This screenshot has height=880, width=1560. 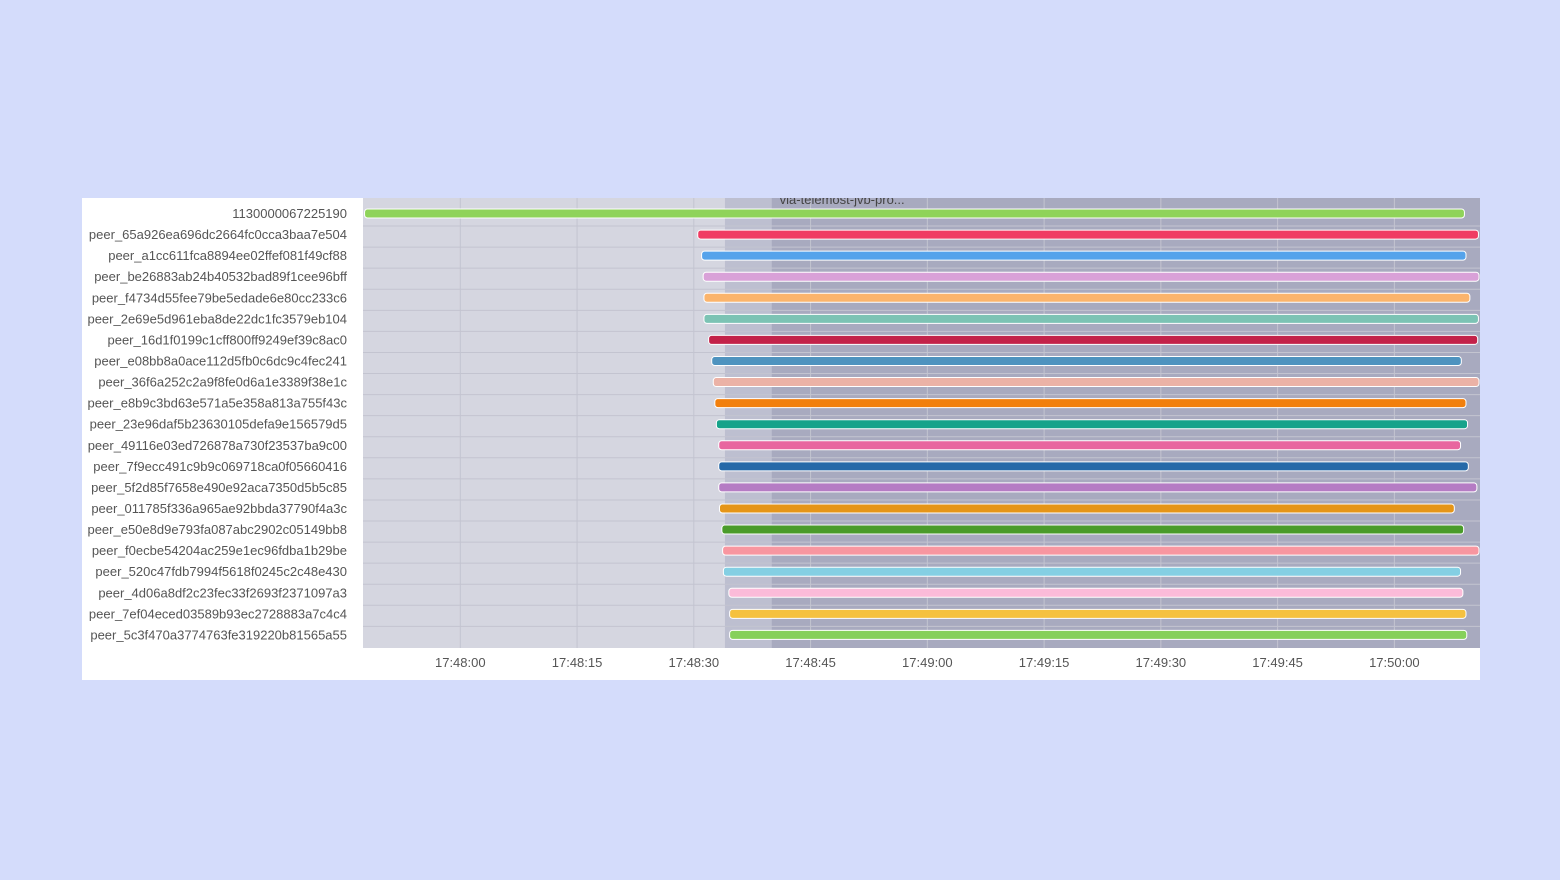 What do you see at coordinates (219, 550) in the screenshot?
I see `row-label: peer_f0ecbe54204ac259e1ec96fdba1b29be` at bounding box center [219, 550].